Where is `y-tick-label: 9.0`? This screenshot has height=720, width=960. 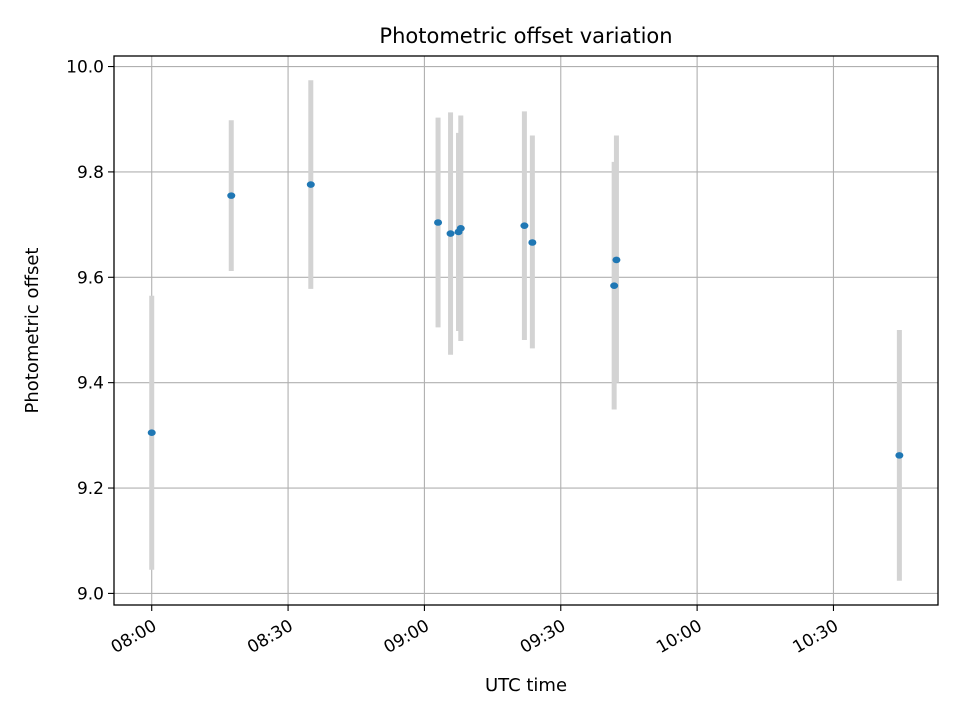 y-tick-label: 9.0 is located at coordinates (90, 594).